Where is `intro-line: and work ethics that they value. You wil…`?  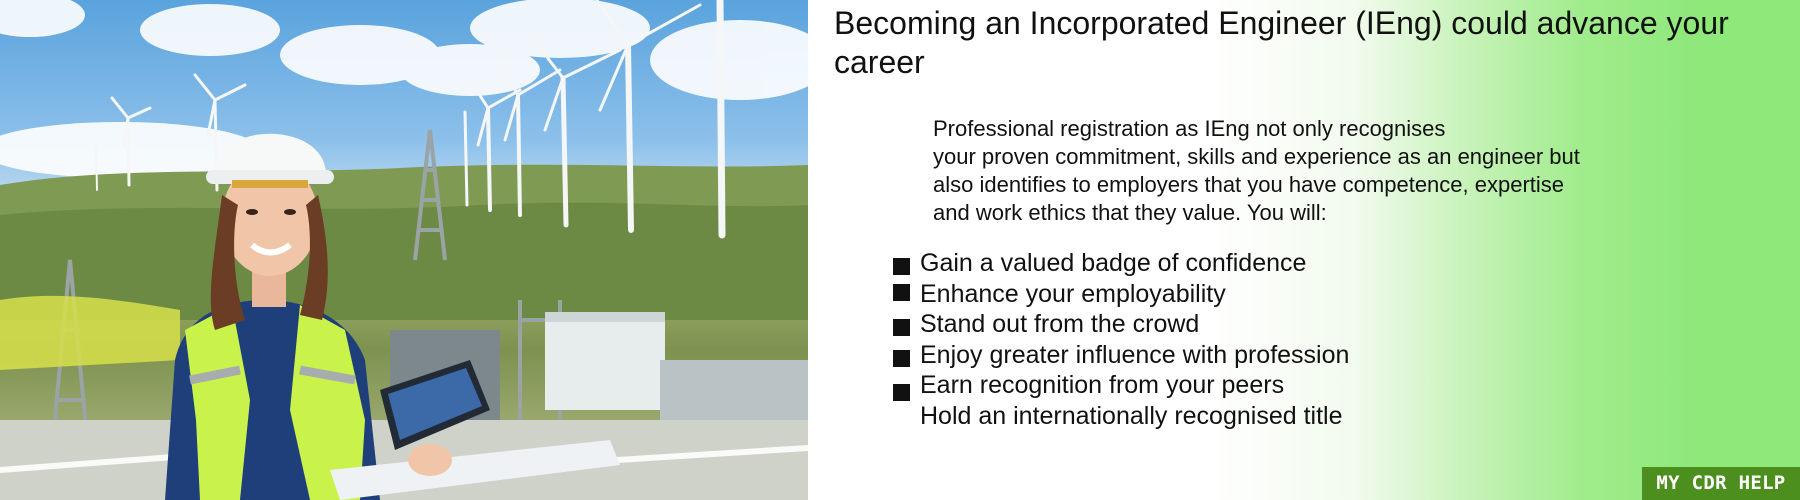 intro-line: and work ethics that they value. You wil… is located at coordinates (1130, 212).